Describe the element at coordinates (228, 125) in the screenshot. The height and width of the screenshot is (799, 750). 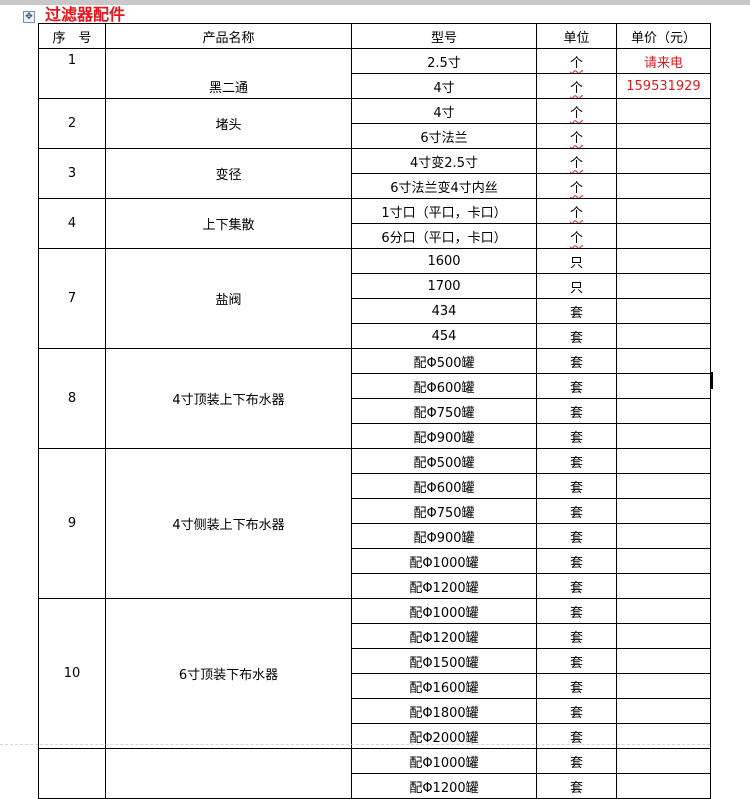
I see `product-name-text: 堵头` at that location.